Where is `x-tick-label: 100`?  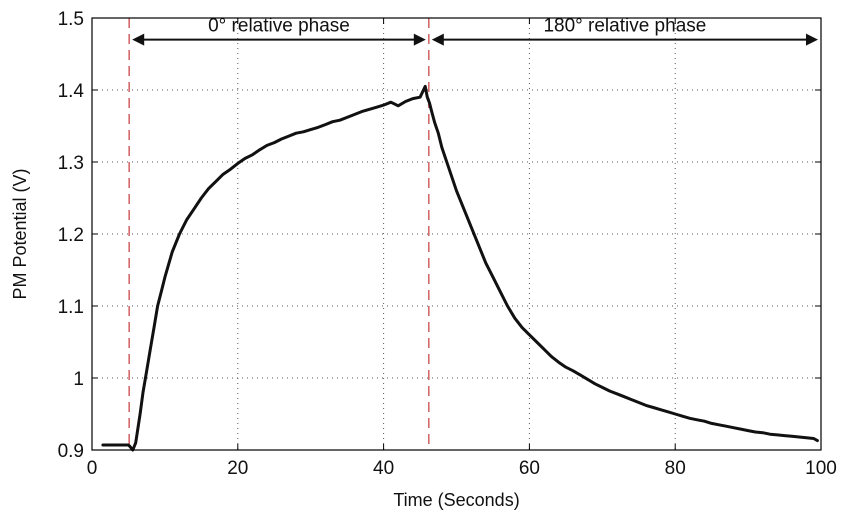
x-tick-label: 100 is located at coordinates (821, 468).